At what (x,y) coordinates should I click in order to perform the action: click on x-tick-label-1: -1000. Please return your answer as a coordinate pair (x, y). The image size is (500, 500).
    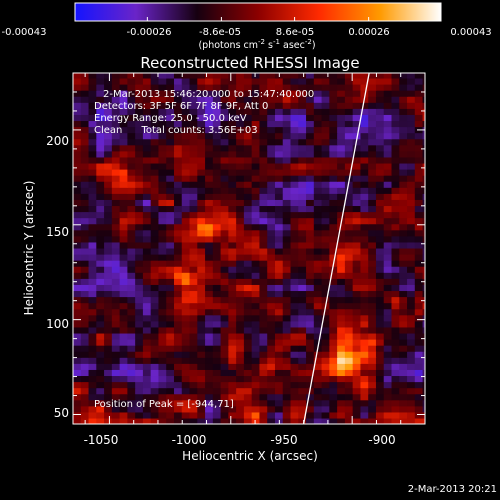
    Looking at the image, I should click on (189, 440).